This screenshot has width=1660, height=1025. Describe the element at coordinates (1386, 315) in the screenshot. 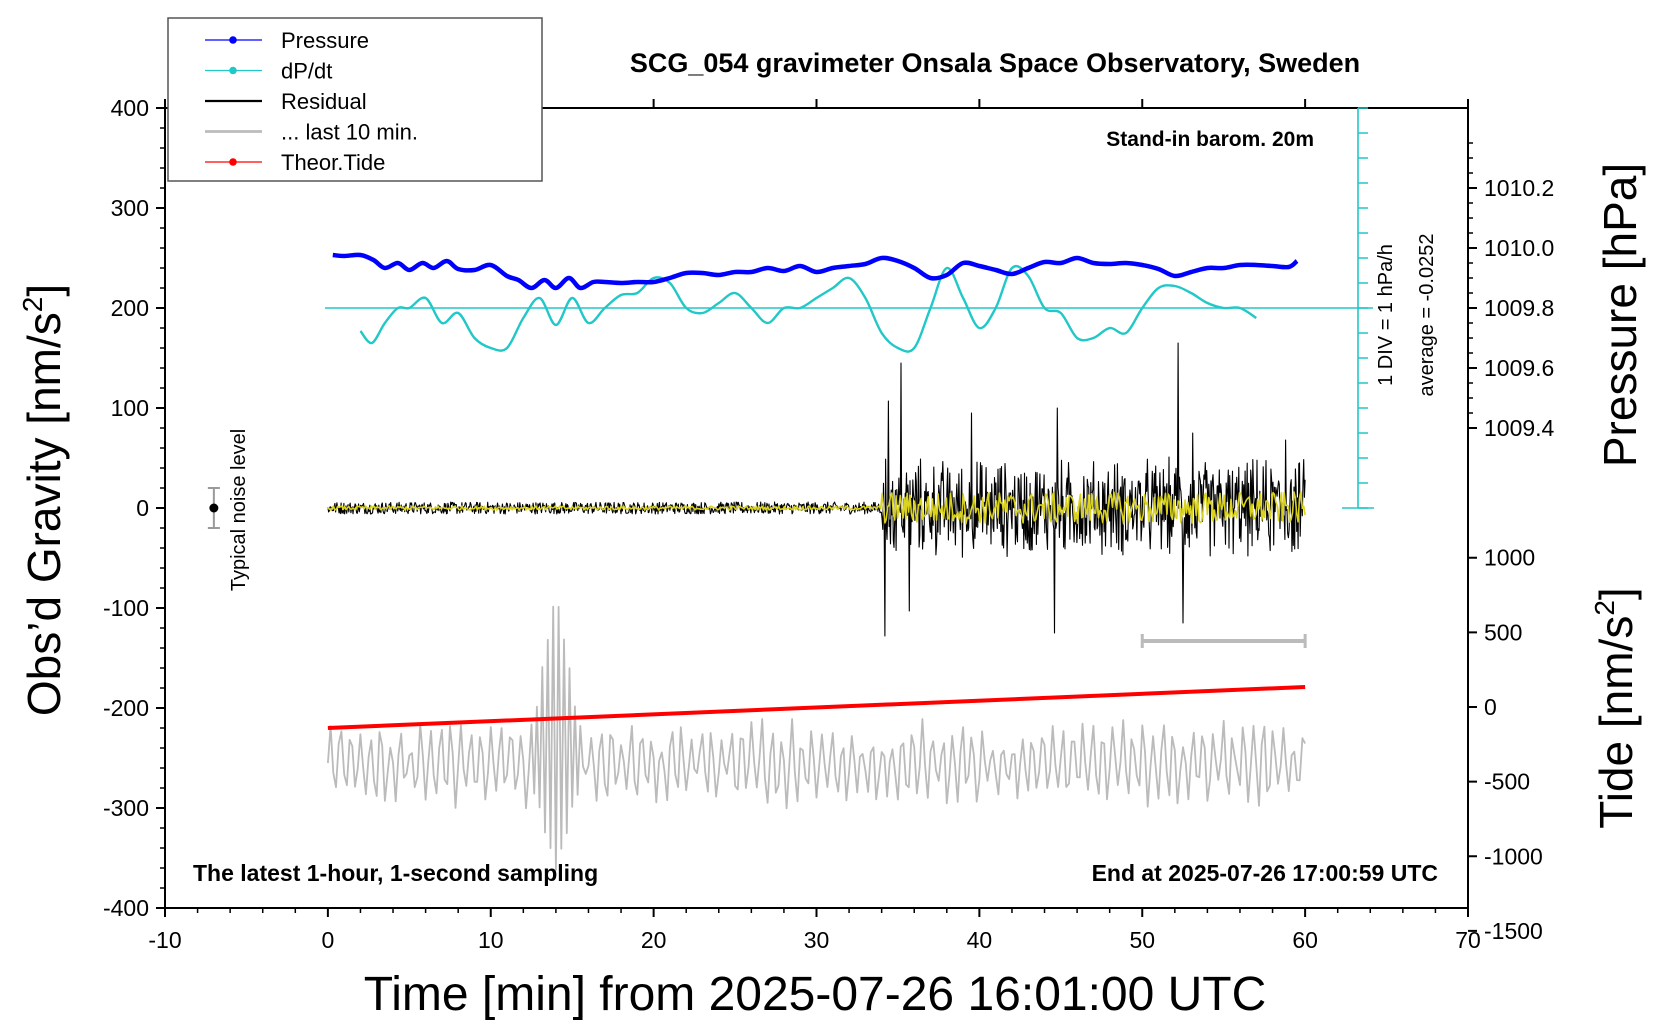

I see `div-scale-label: 1 DIV = 1 hPa/h` at that location.